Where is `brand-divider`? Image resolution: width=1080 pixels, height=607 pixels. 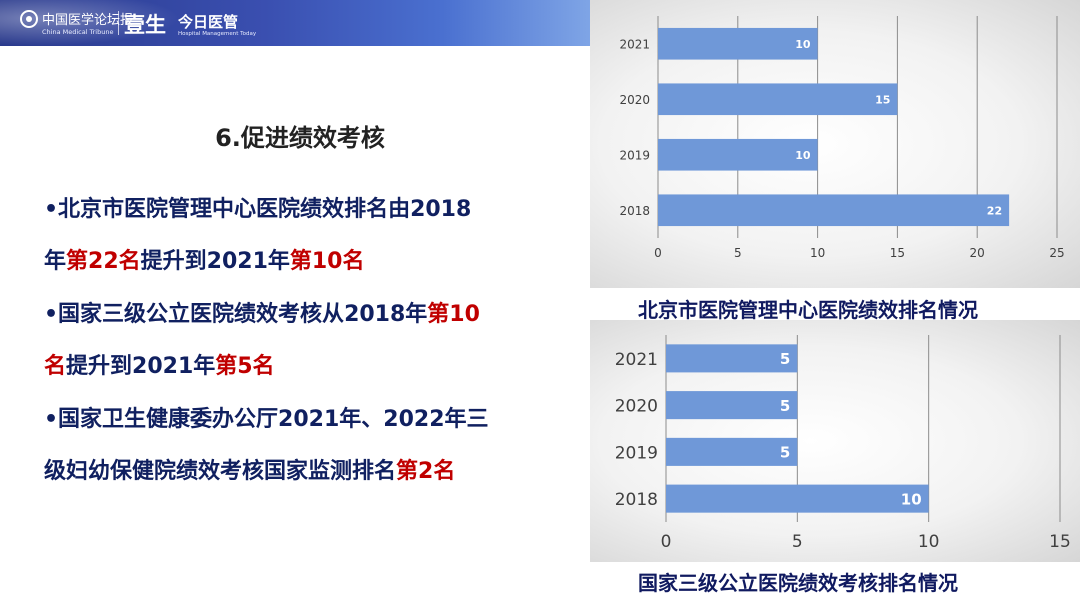 brand-divider is located at coordinates (118, 23).